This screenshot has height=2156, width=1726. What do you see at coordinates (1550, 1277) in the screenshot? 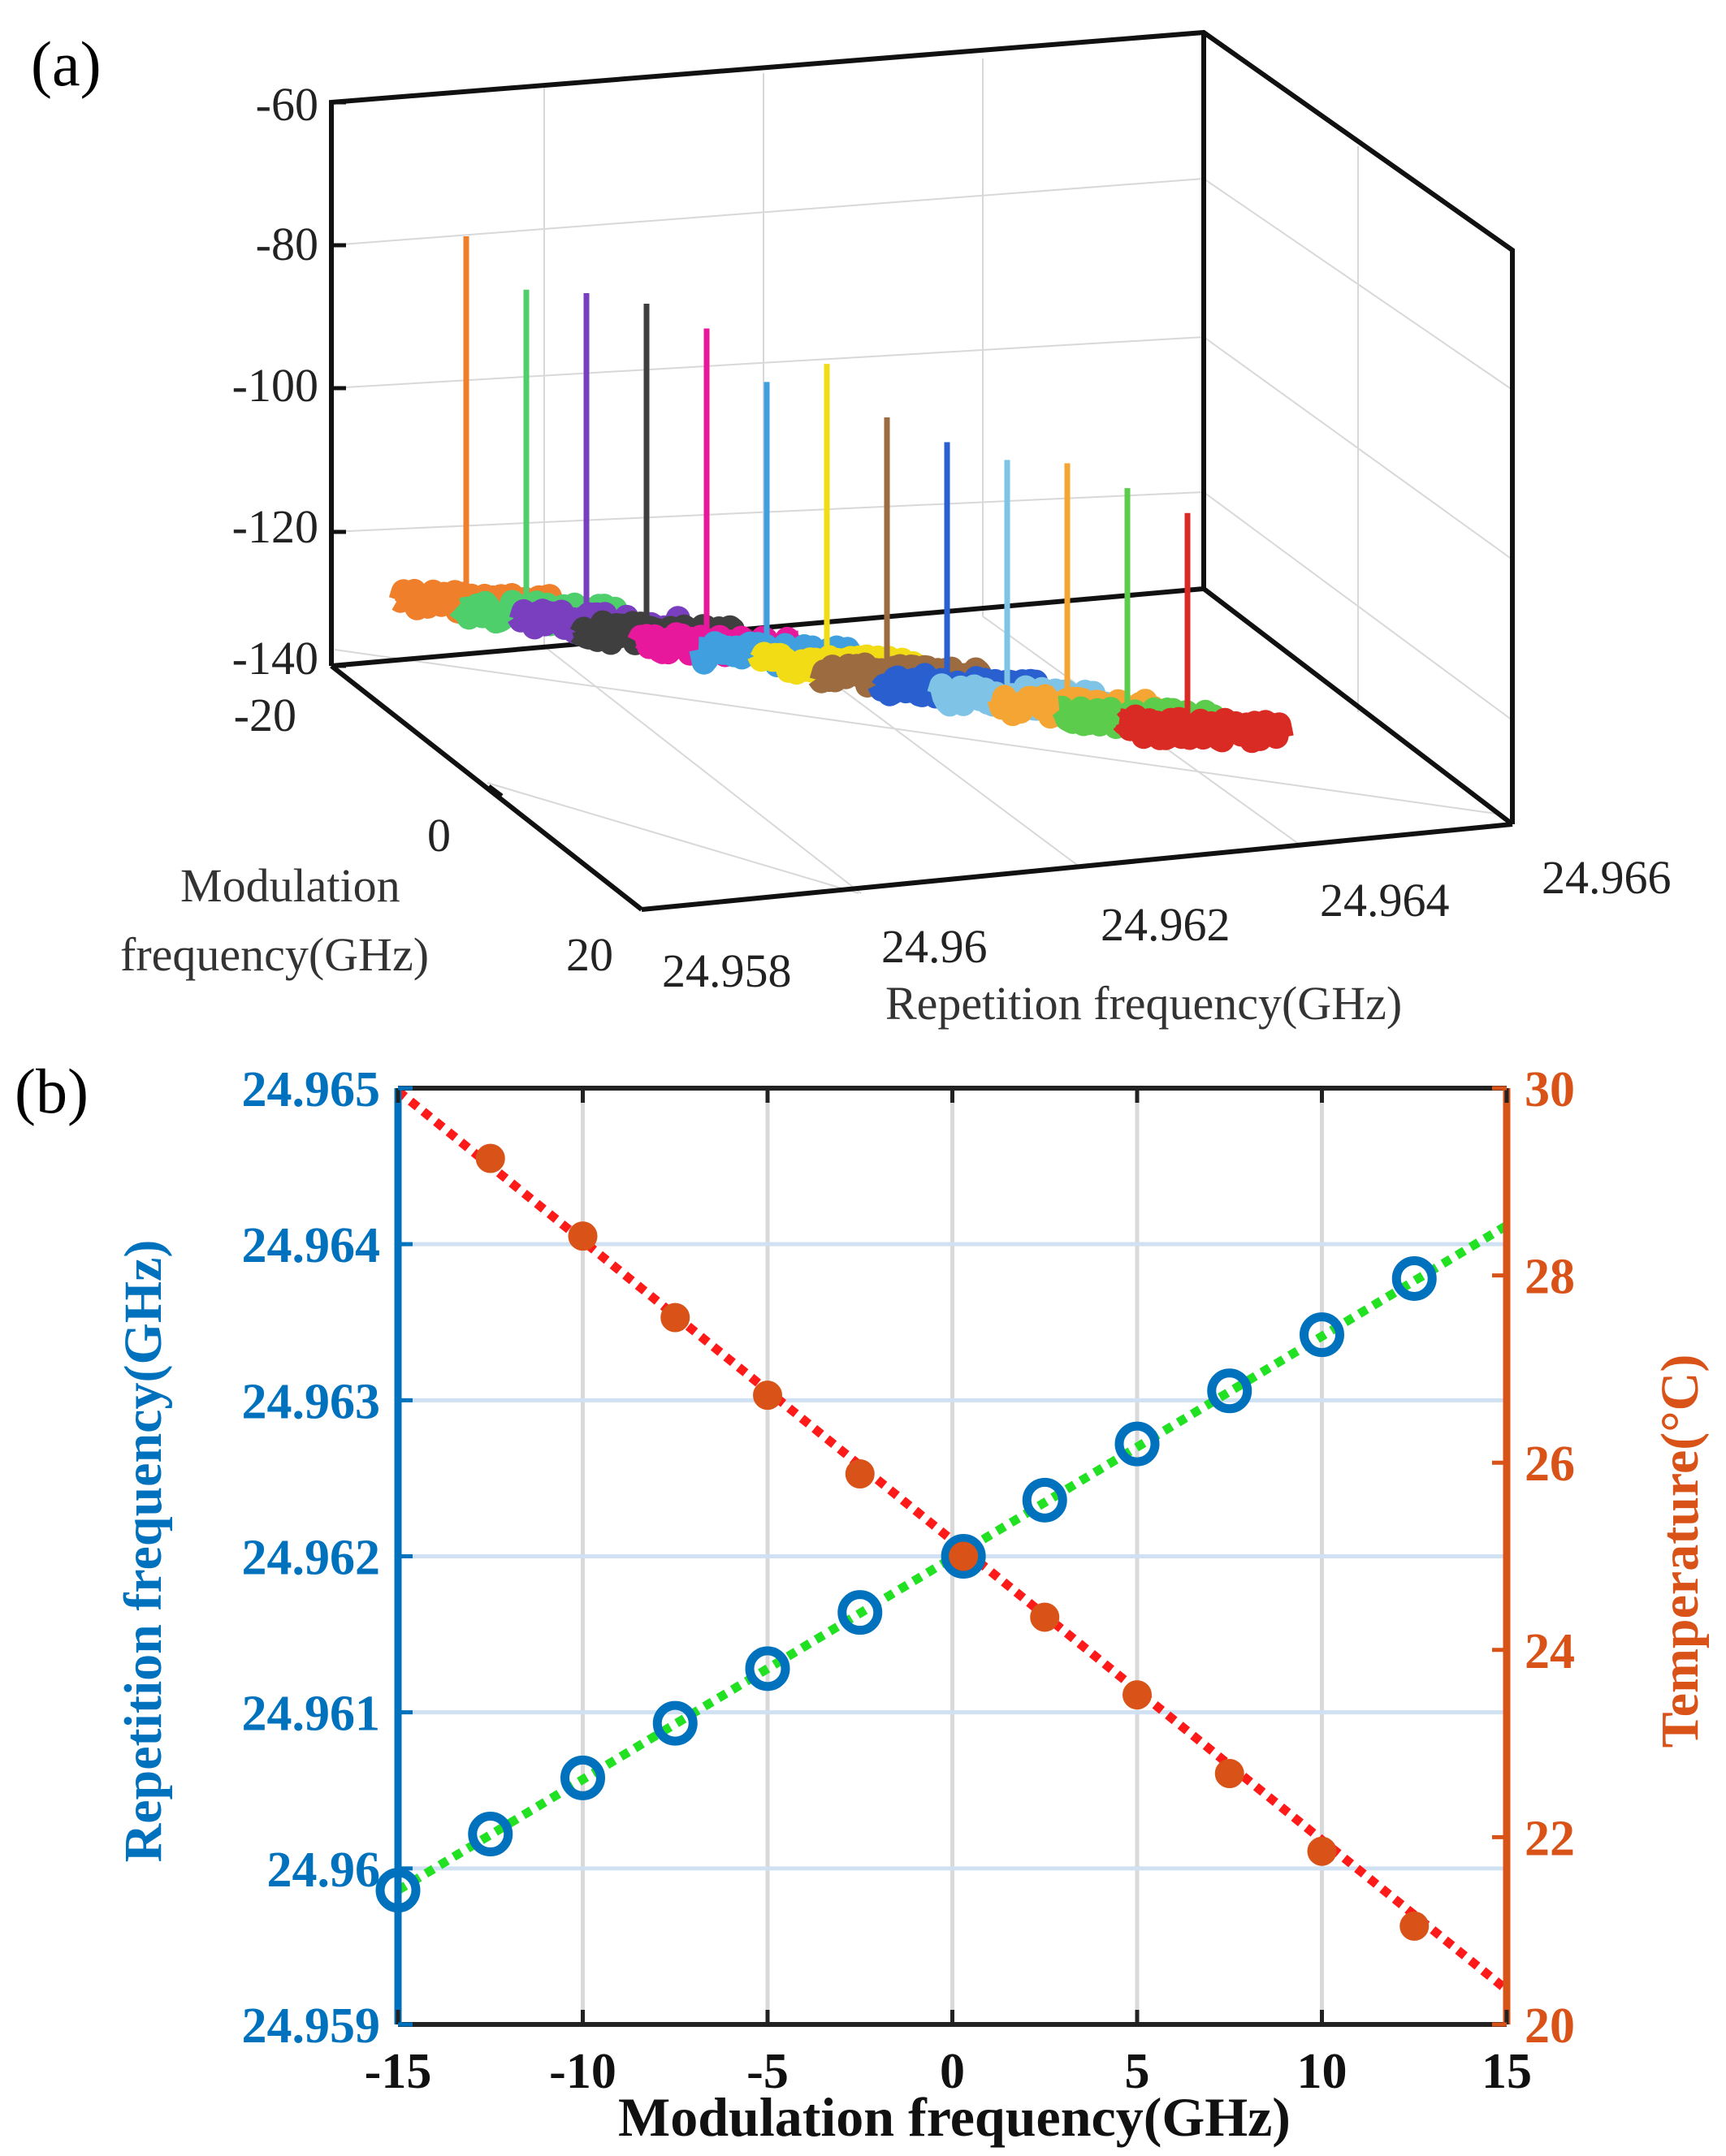
I see `y2-tick-label: 28` at bounding box center [1550, 1277].